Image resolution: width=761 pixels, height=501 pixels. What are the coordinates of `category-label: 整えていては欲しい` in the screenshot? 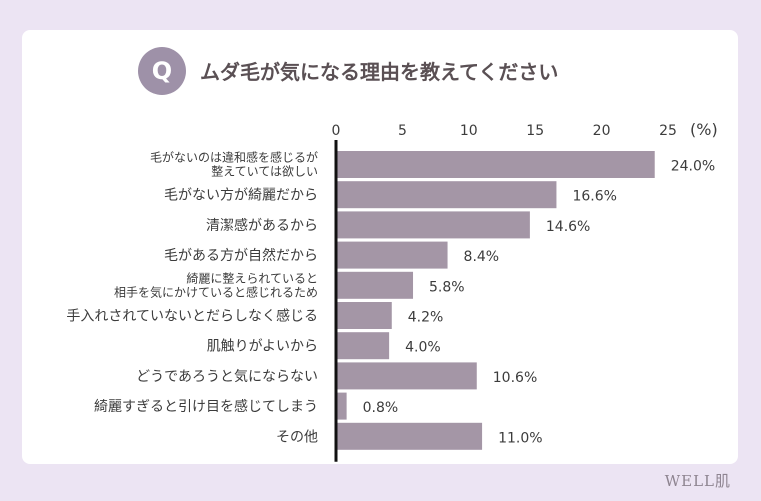 It's located at (264, 171).